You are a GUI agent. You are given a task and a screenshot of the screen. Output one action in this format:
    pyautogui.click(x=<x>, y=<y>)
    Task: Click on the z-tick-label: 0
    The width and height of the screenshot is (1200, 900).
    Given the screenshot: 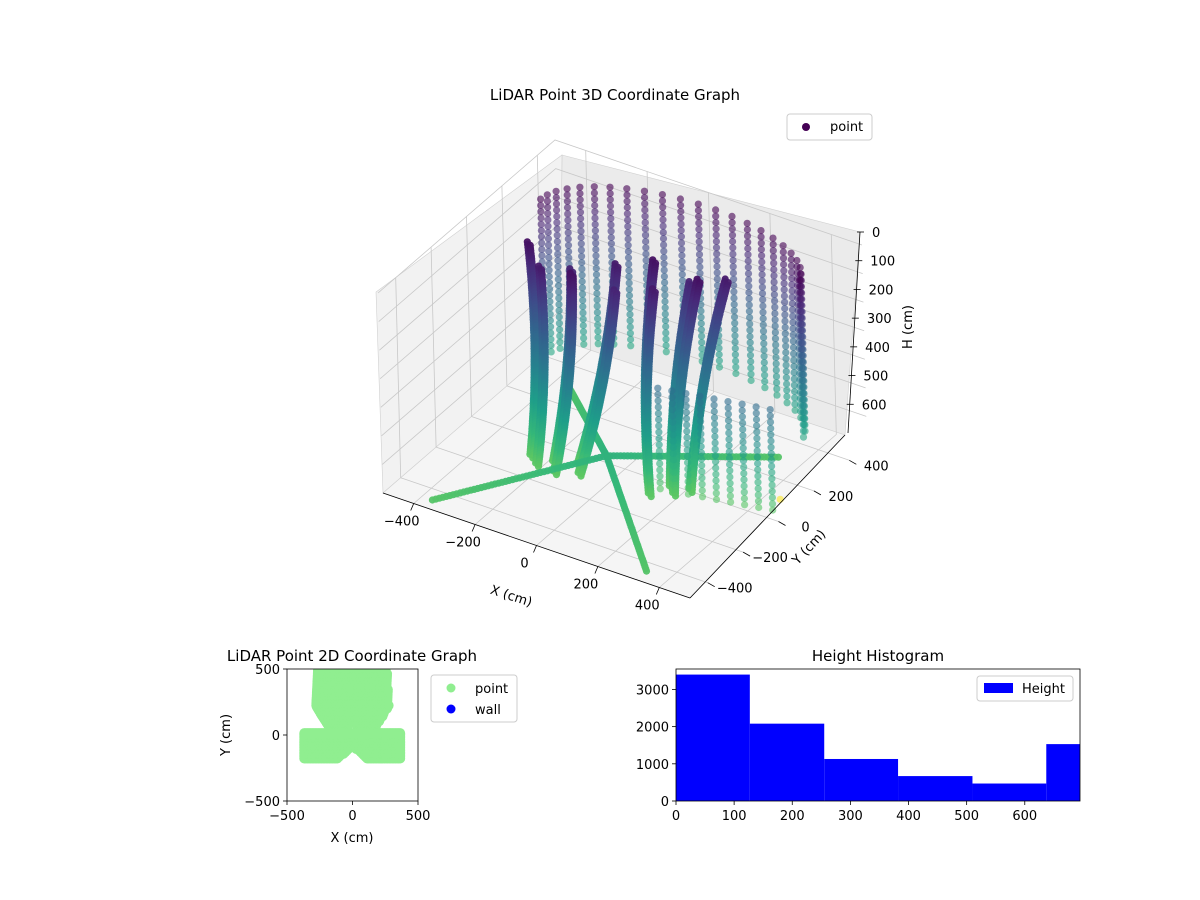 What is the action you would take?
    pyautogui.click(x=876, y=233)
    